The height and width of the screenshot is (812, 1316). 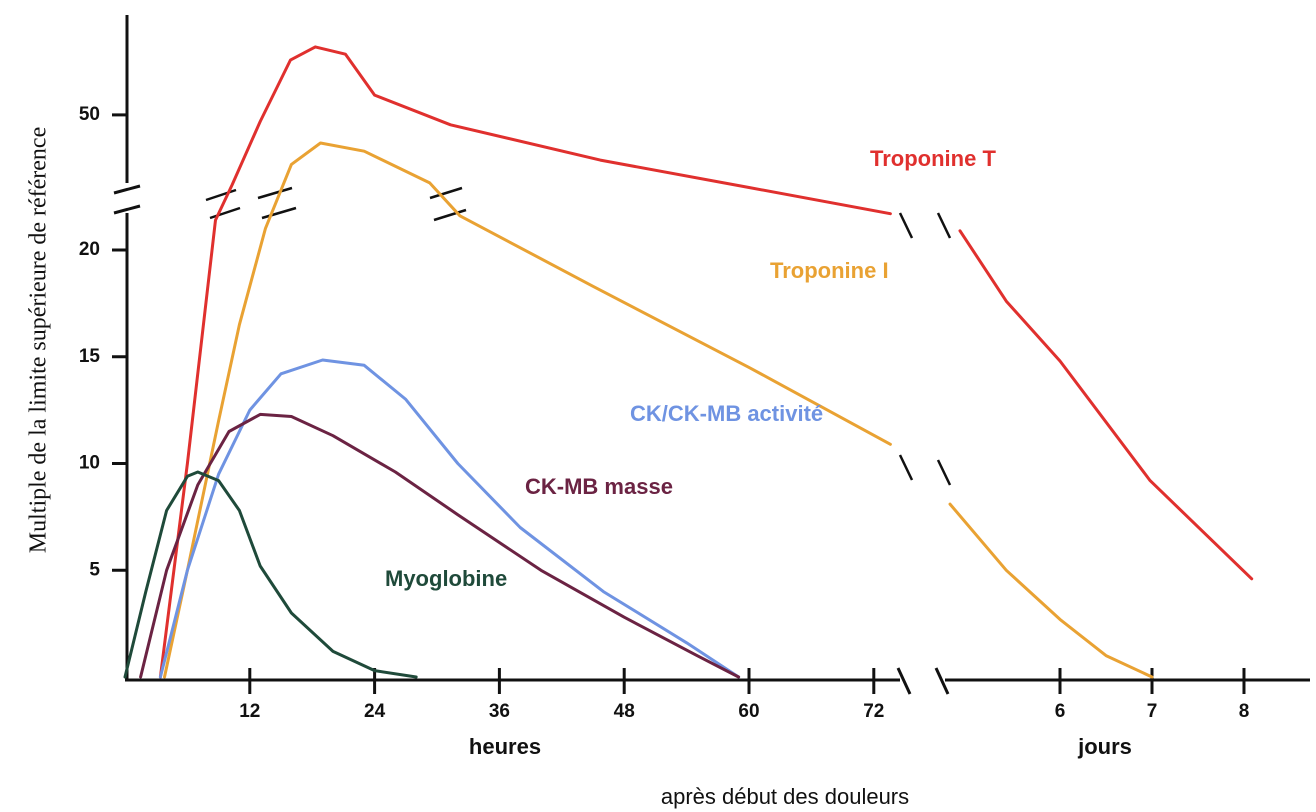 What do you see at coordinates (1152, 711) in the screenshot?
I see `x-tick-label: 7` at bounding box center [1152, 711].